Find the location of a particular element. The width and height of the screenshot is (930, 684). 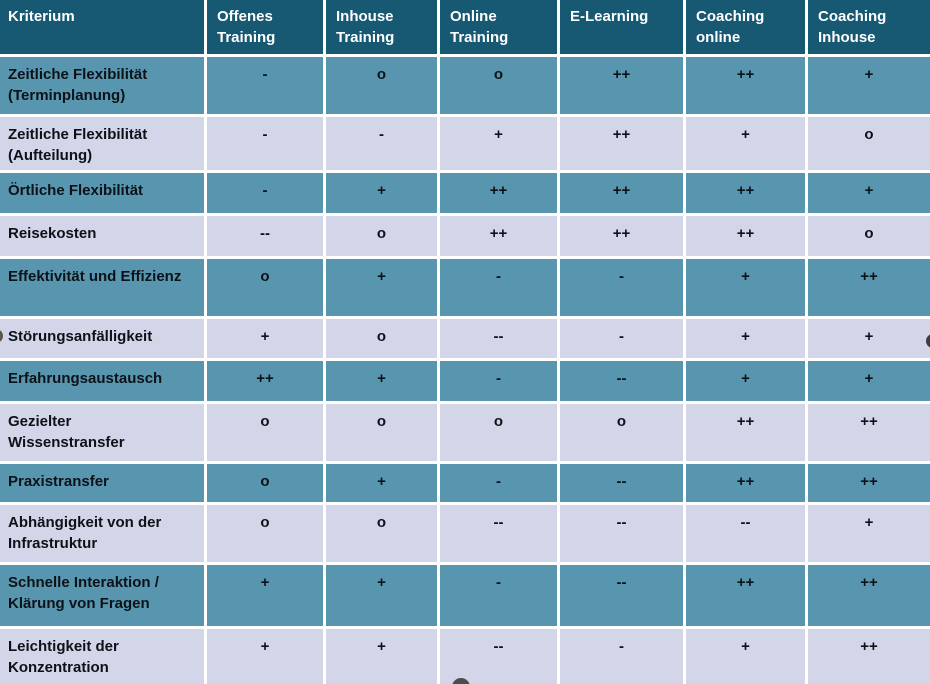

column-header: Inhouse Training is located at coordinates (381, 27).